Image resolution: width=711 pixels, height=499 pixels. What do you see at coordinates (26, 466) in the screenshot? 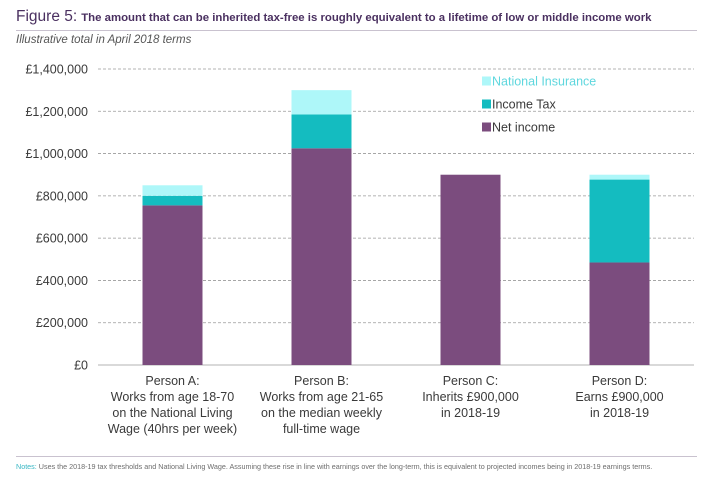
I see `footnote-label: Notes:` at bounding box center [26, 466].